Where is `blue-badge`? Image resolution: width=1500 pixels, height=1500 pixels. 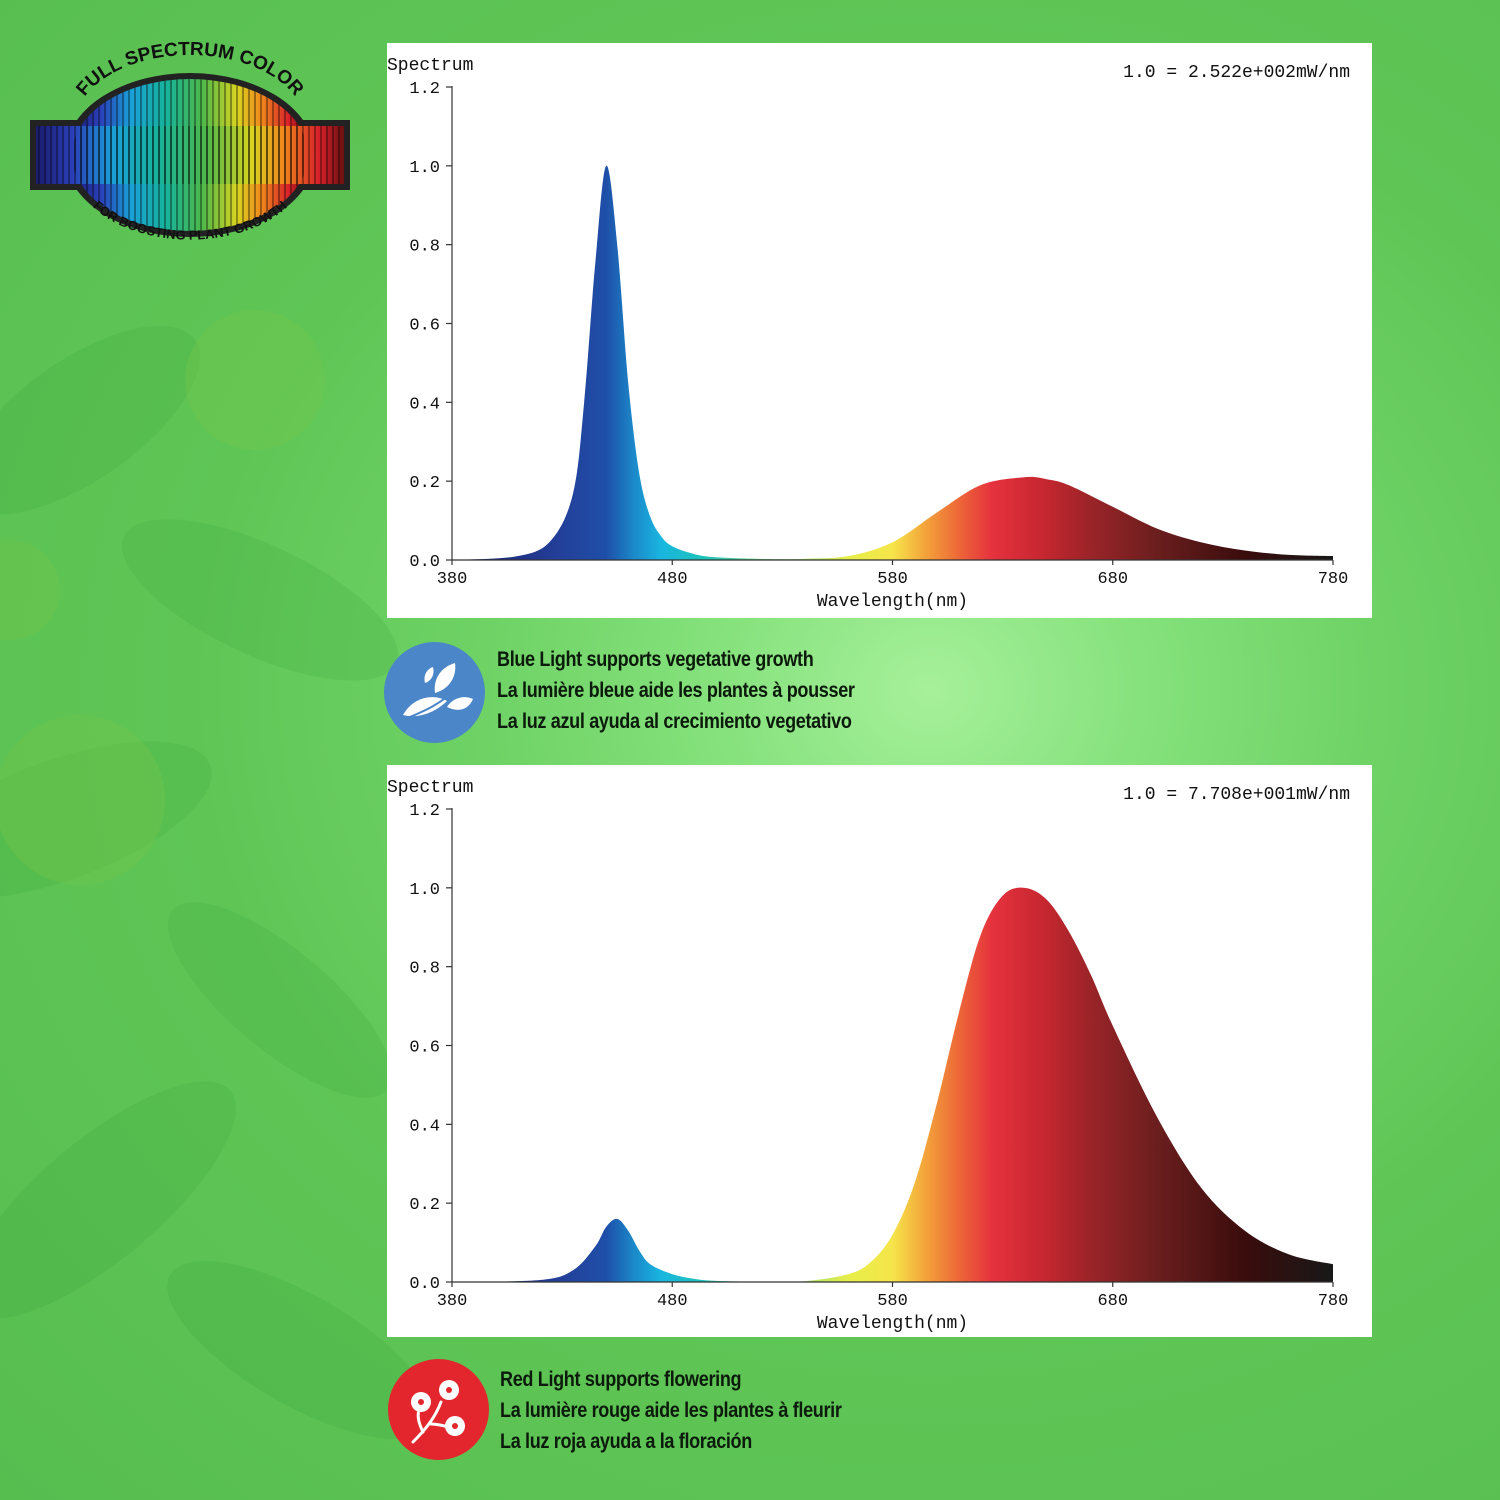 blue-badge is located at coordinates (434, 692).